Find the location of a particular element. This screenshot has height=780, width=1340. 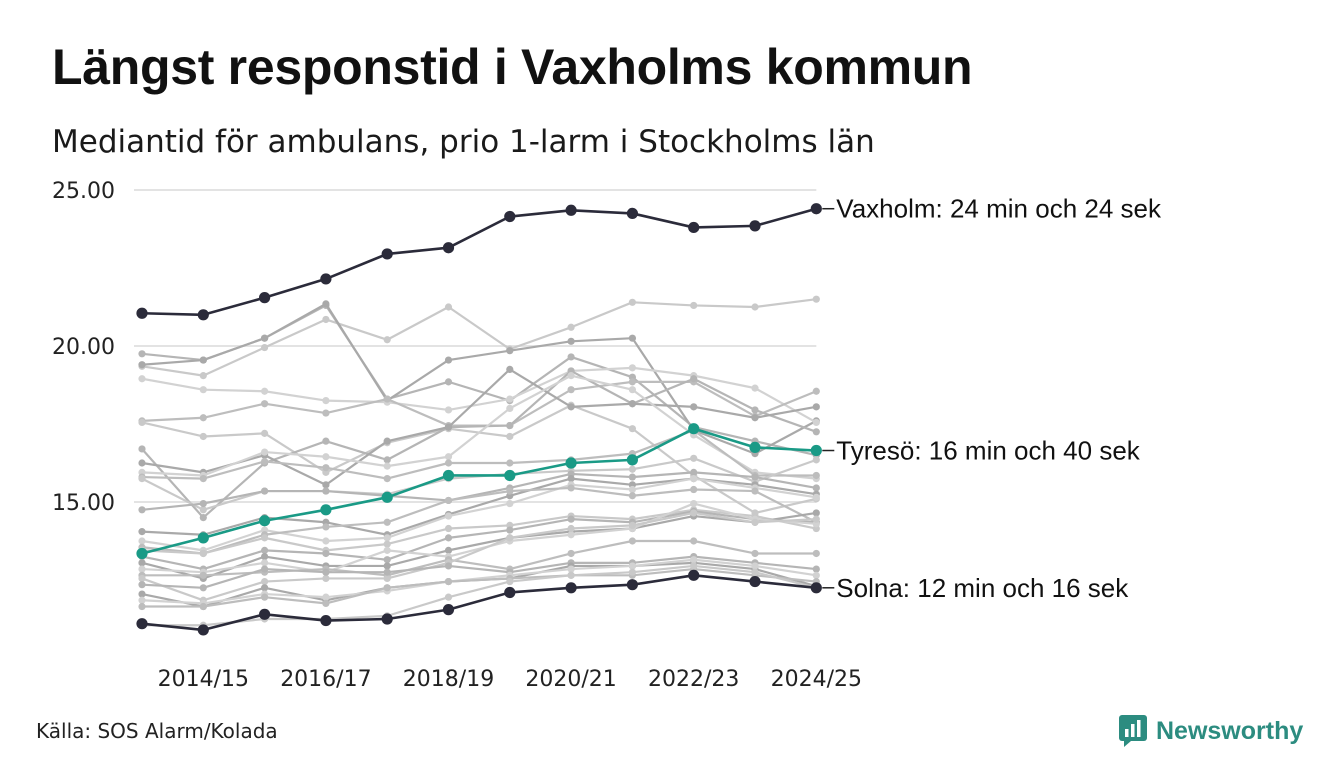

series-solna: Solna: 12 min och 16 sek is located at coordinates (632, 602).